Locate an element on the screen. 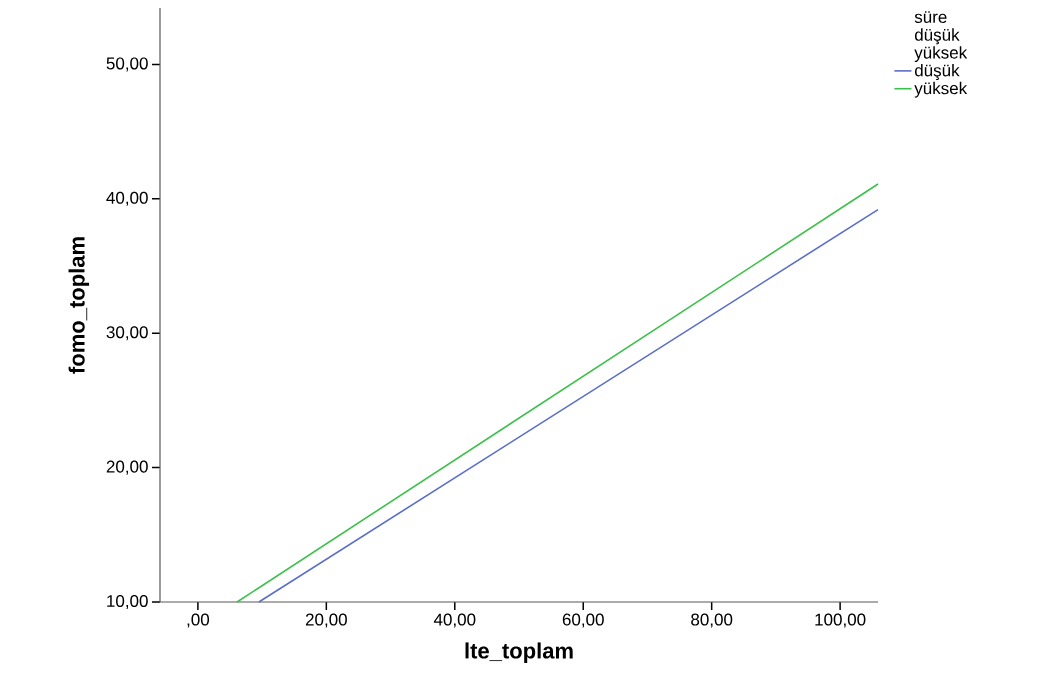 This screenshot has width=1040, height=696. legend-label: düşük is located at coordinates (937, 71).